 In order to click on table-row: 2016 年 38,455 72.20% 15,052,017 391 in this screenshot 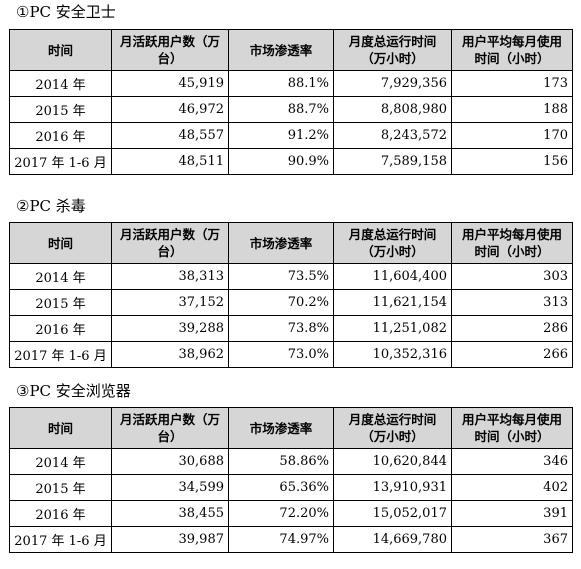, I will do `click(291, 513)`.